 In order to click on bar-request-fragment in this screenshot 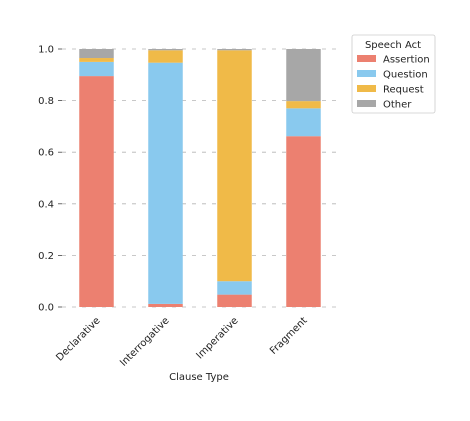, I will do `click(303, 105)`.